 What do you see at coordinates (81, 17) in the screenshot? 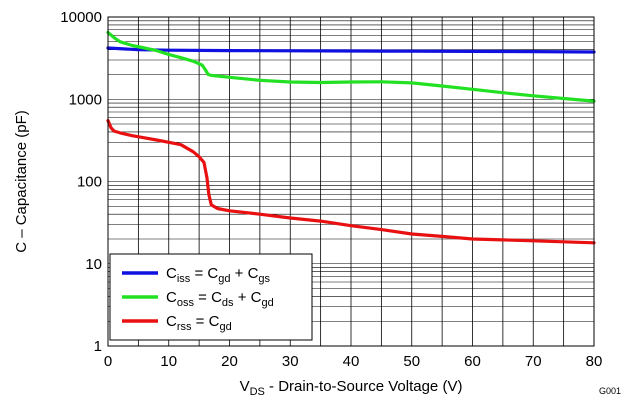
I see `y-tick-label: 10000` at bounding box center [81, 17].